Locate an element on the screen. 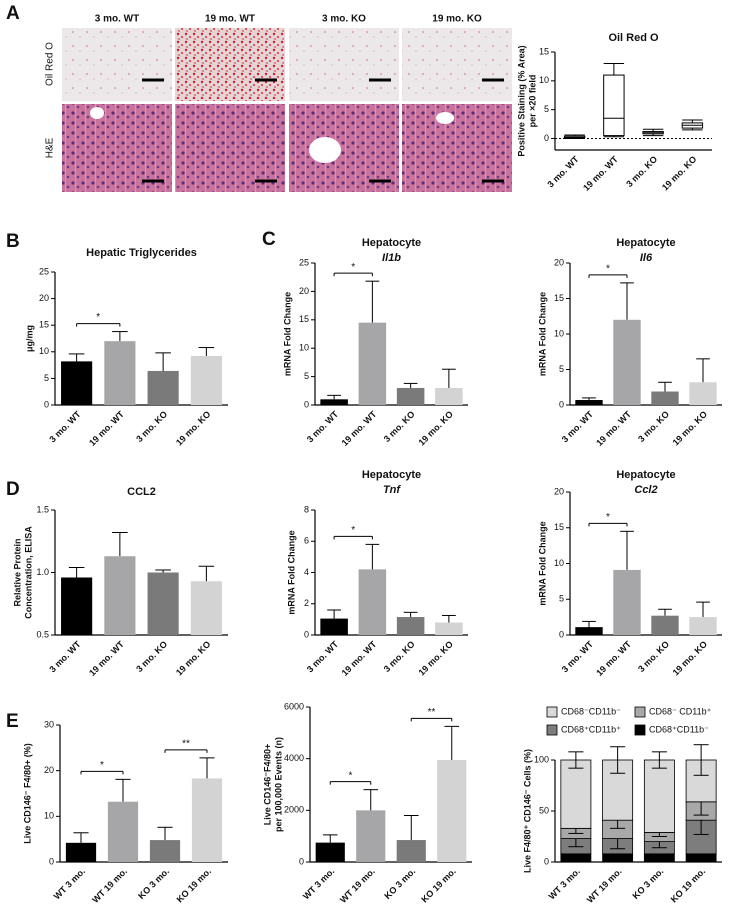  y-axis-label: Live CD146⁻ F4/80+ (%) is located at coordinates (27, 793).